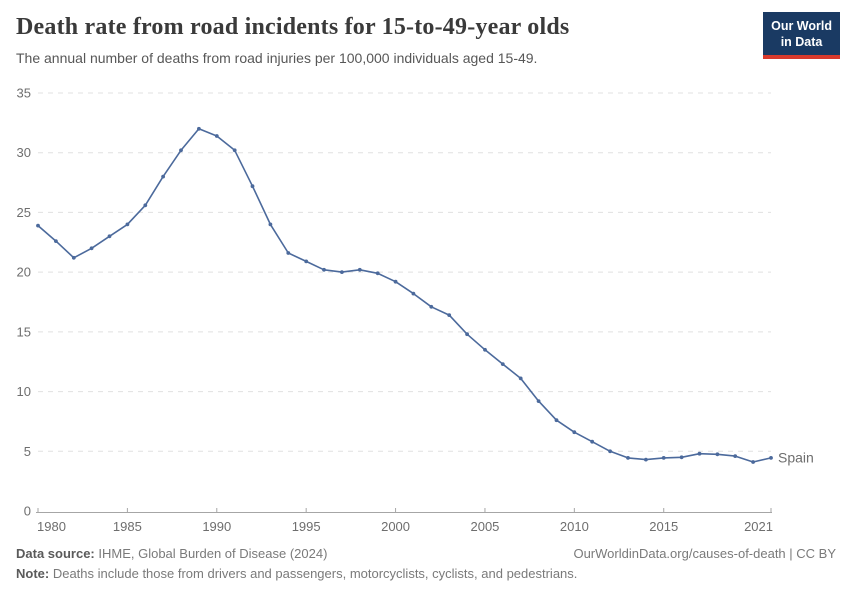 Image resolution: width=850 pixels, height=600 pixels. I want to click on data-point-2018, so click(717, 454).